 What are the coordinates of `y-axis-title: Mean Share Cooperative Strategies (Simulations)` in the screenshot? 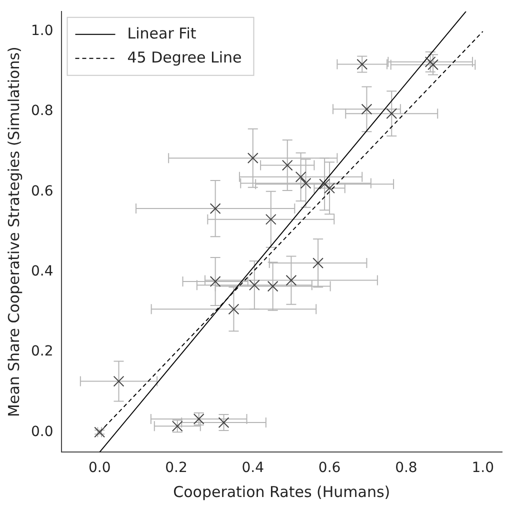 It's located at (13, 231).